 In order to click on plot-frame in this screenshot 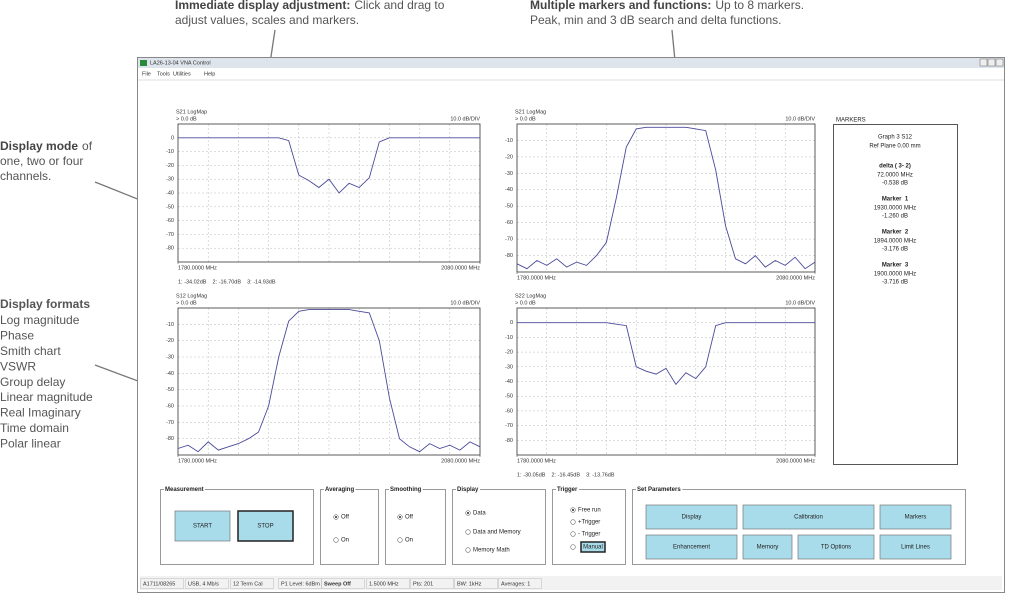, I will do `click(329, 193)`.